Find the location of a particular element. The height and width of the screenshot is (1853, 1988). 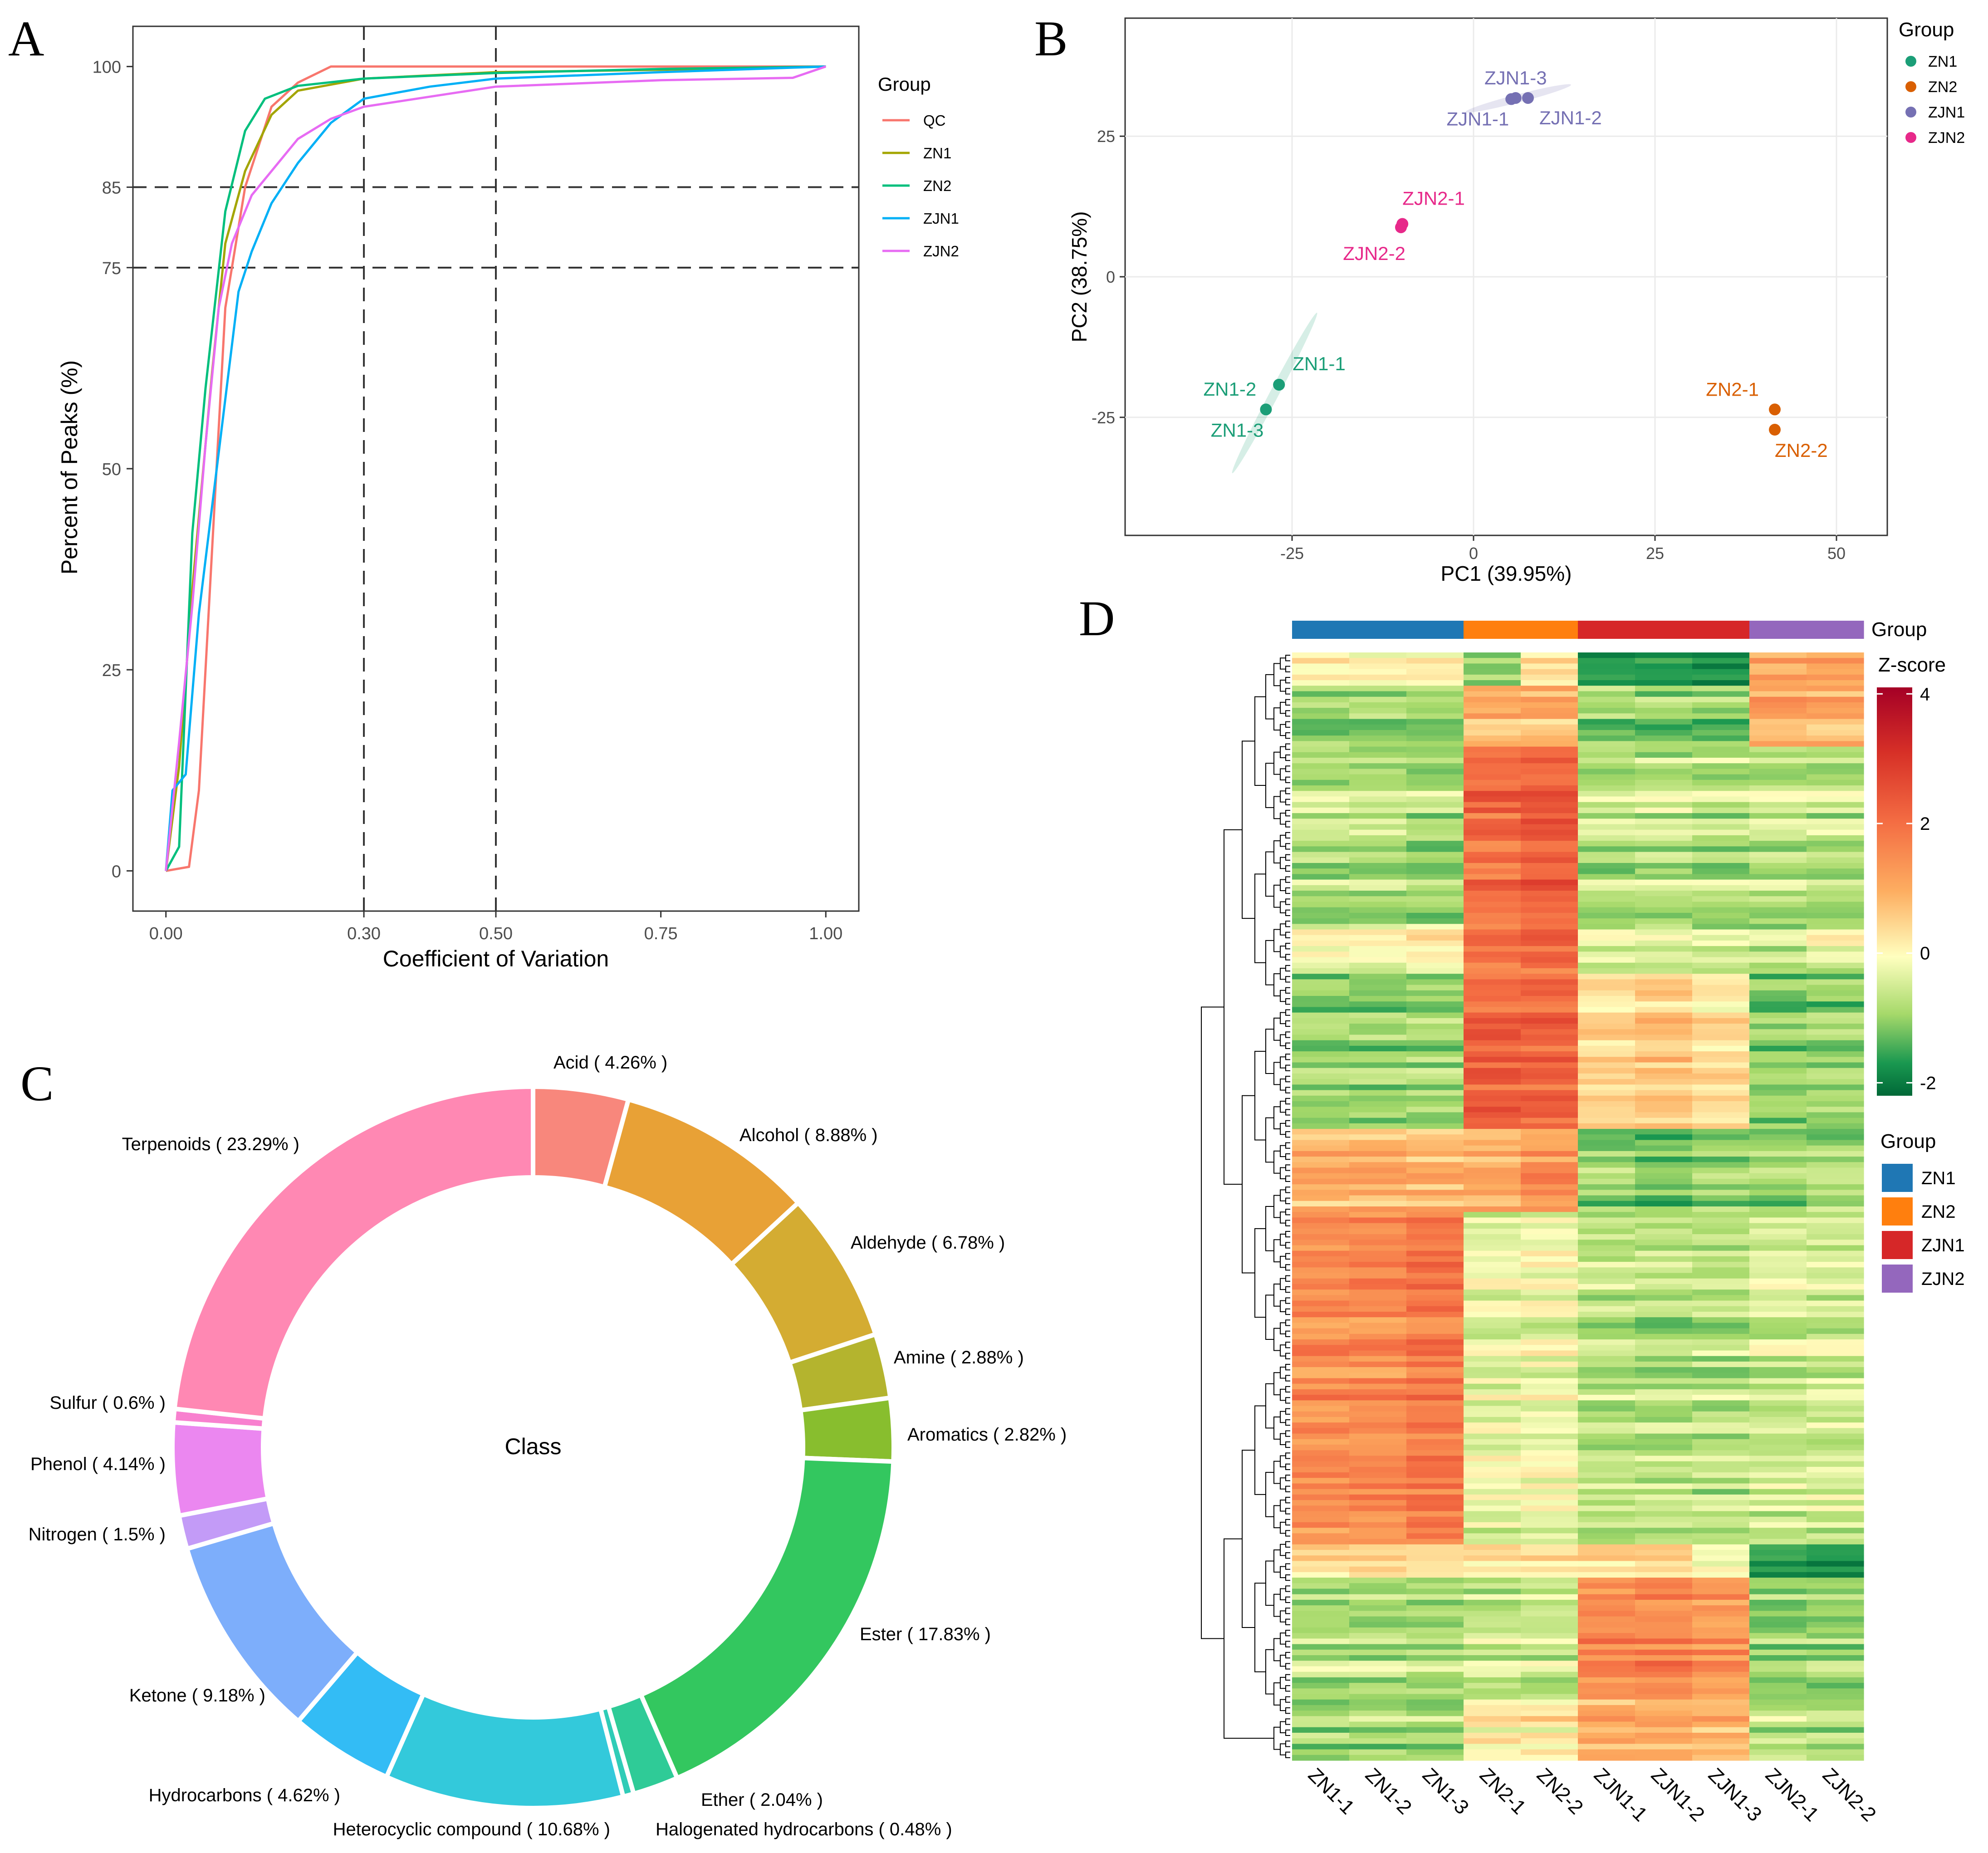

slice-ester is located at coordinates (767, 1618).